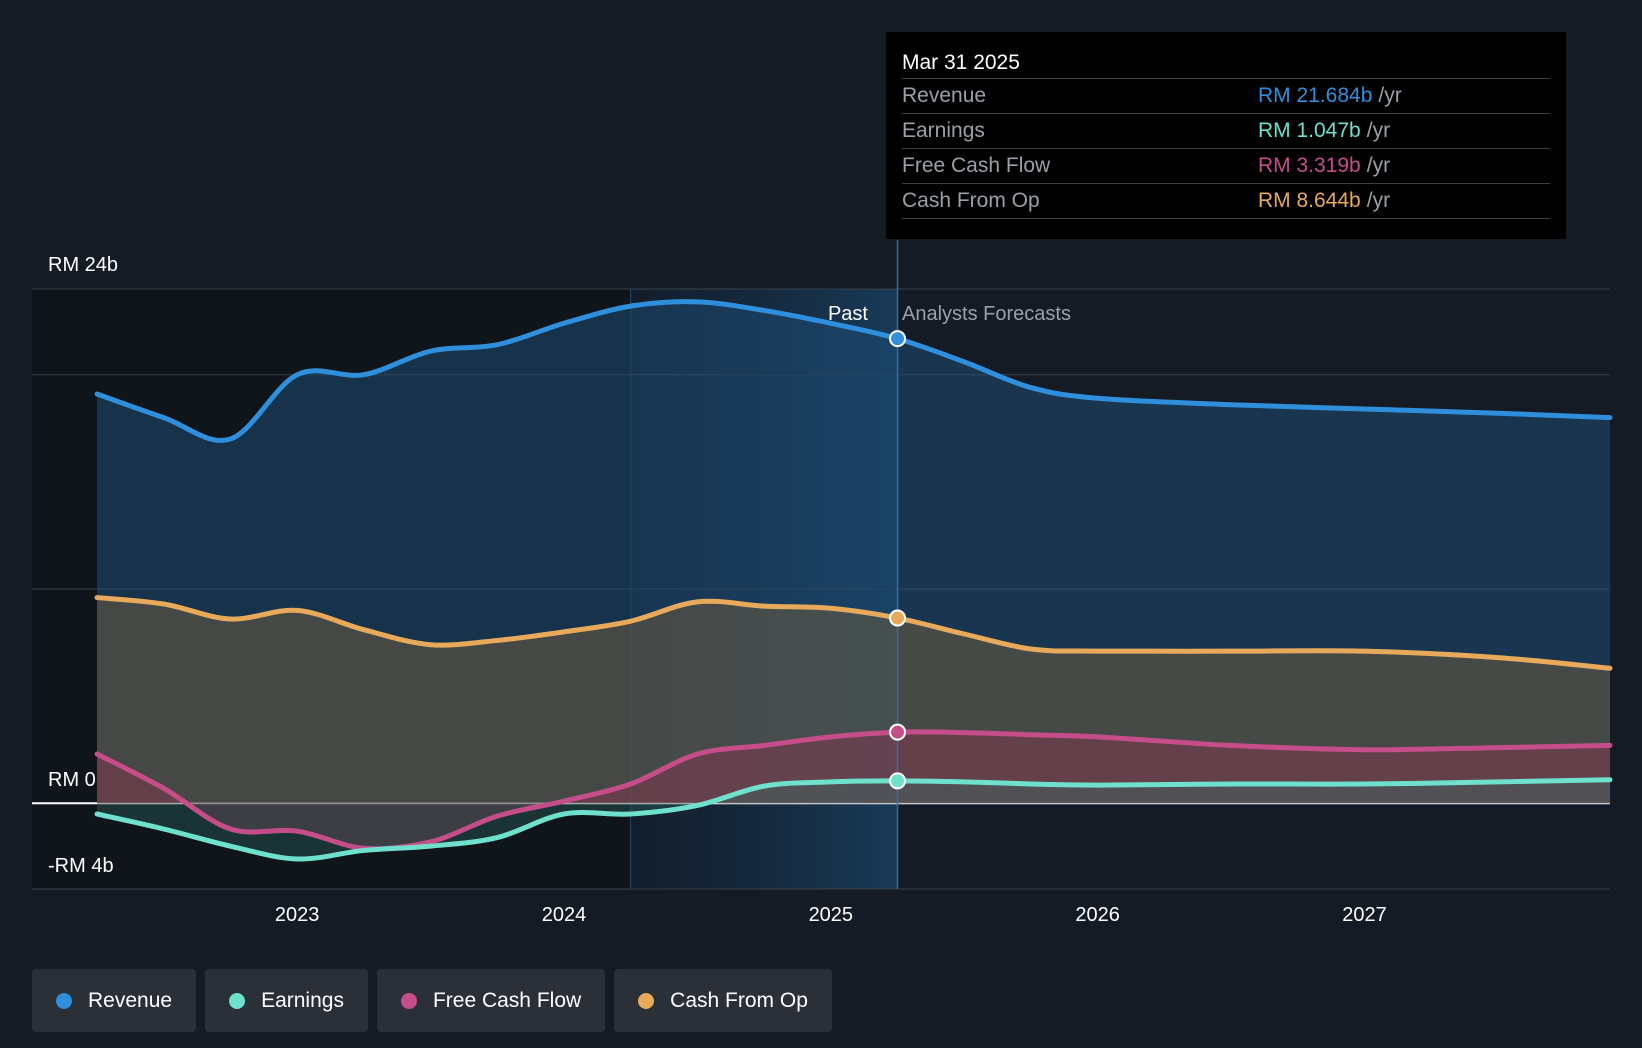 The image size is (1642, 1048). What do you see at coordinates (898, 618) in the screenshot?
I see `hover-point-cash-from-op` at bounding box center [898, 618].